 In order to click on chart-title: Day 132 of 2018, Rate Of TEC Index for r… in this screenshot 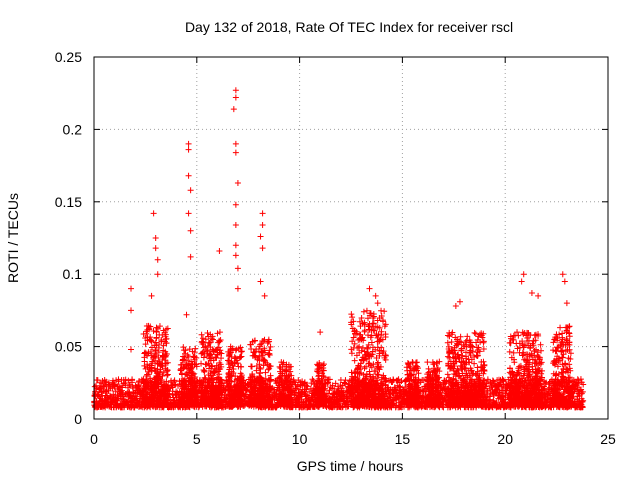, I will do `click(349, 27)`.